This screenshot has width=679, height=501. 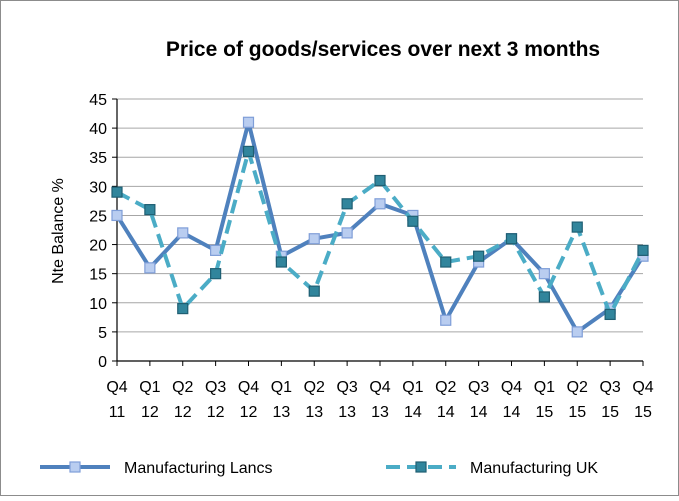 What do you see at coordinates (98, 304) in the screenshot?
I see `y-tick-label: 10` at bounding box center [98, 304].